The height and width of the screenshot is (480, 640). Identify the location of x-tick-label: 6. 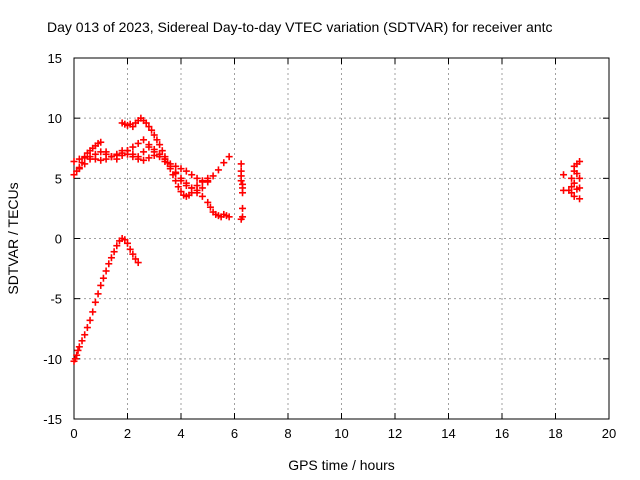
(234, 433).